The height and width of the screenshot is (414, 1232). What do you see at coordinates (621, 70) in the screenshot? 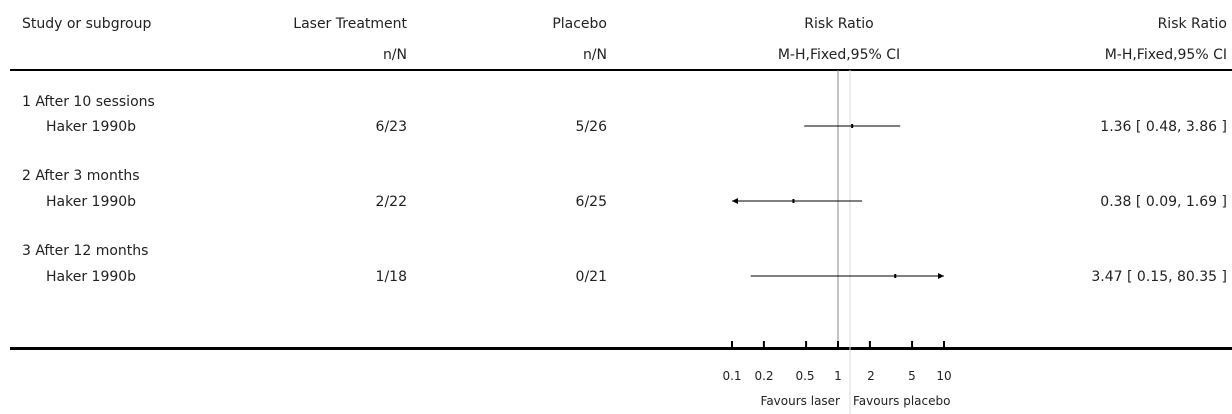
I see `header-rule` at bounding box center [621, 70].